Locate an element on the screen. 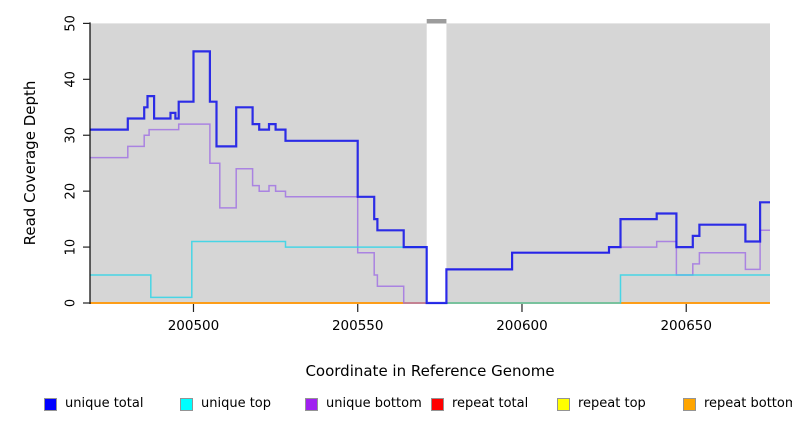 The width and height of the screenshot is (792, 432). x-tick-label: 200650 is located at coordinates (686, 326).